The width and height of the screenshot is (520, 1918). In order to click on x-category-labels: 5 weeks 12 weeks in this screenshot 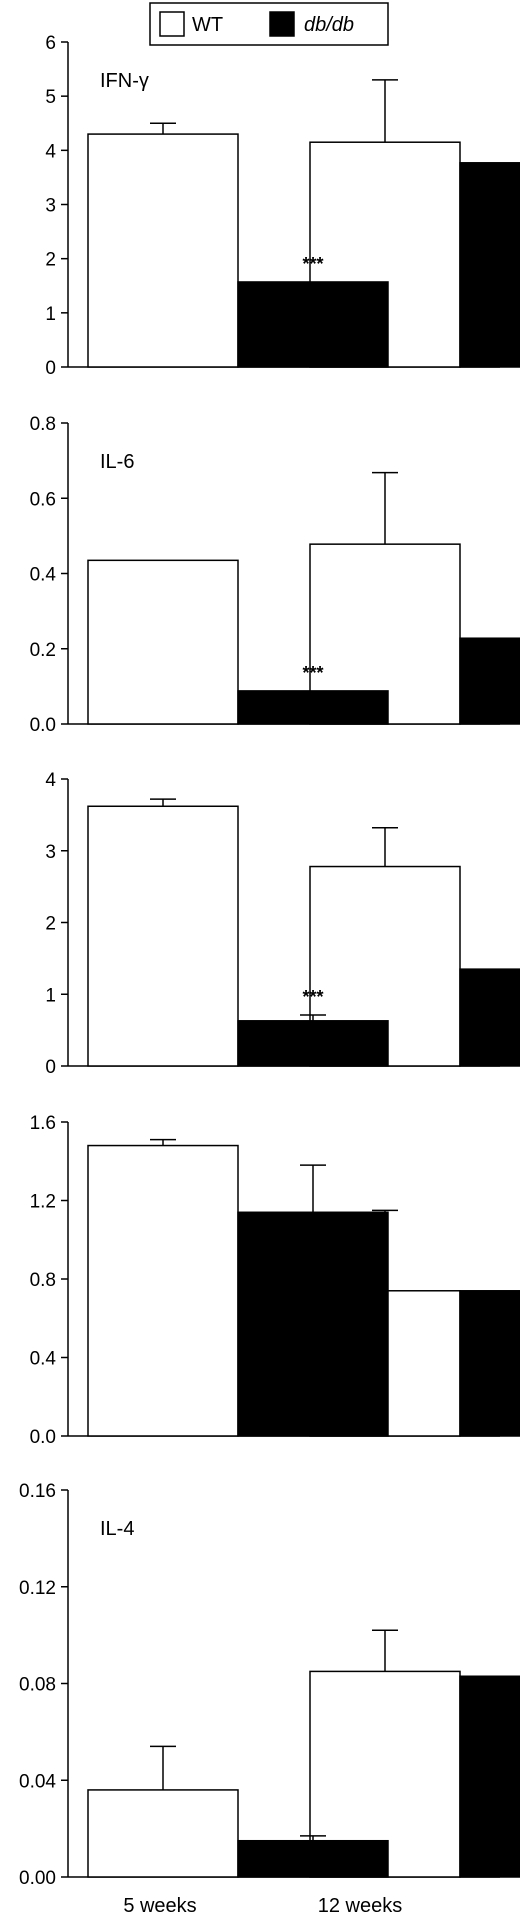, I will do `click(262, 1906)`.